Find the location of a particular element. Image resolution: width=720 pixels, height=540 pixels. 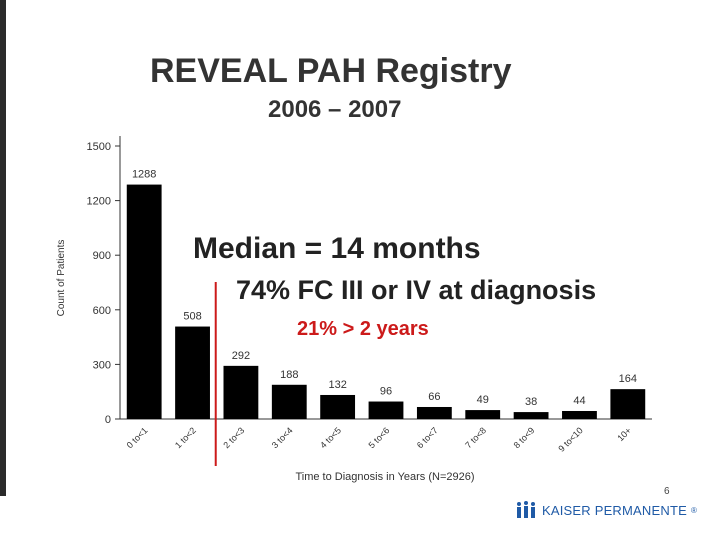

x-tick-label: 9 to<10 is located at coordinates (570, 439).